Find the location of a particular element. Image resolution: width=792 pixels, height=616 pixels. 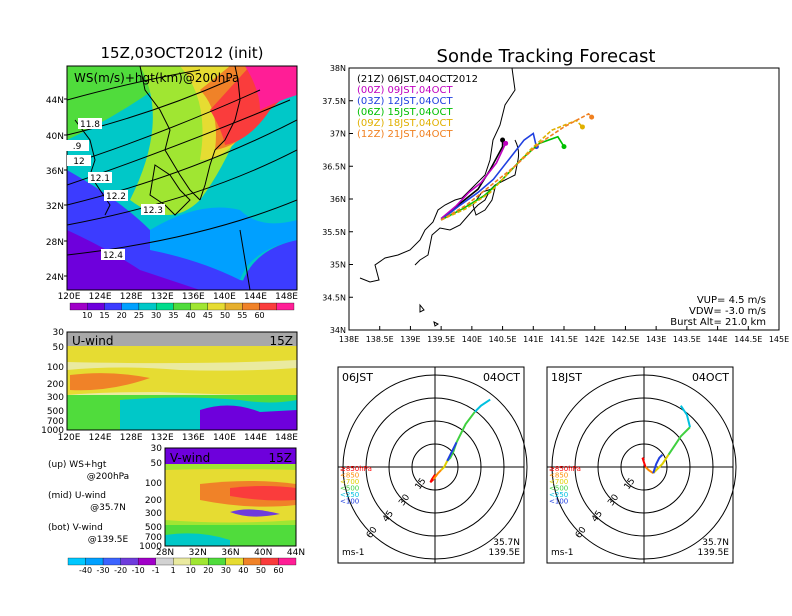

v-pressure-label: 300 is located at coordinates (153, 514).